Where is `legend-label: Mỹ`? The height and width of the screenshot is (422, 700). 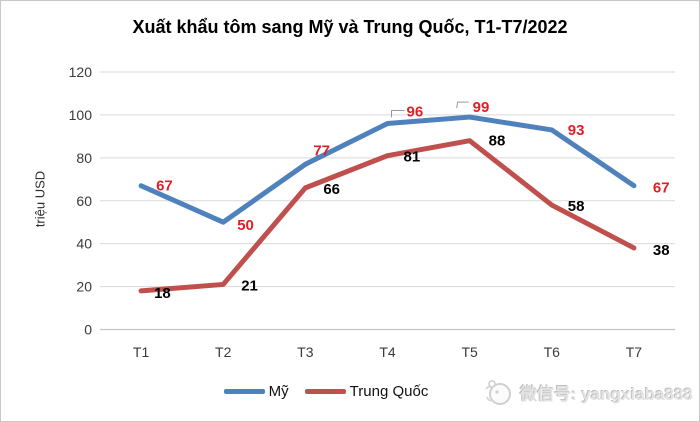 legend-label: Mỹ is located at coordinates (278, 391).